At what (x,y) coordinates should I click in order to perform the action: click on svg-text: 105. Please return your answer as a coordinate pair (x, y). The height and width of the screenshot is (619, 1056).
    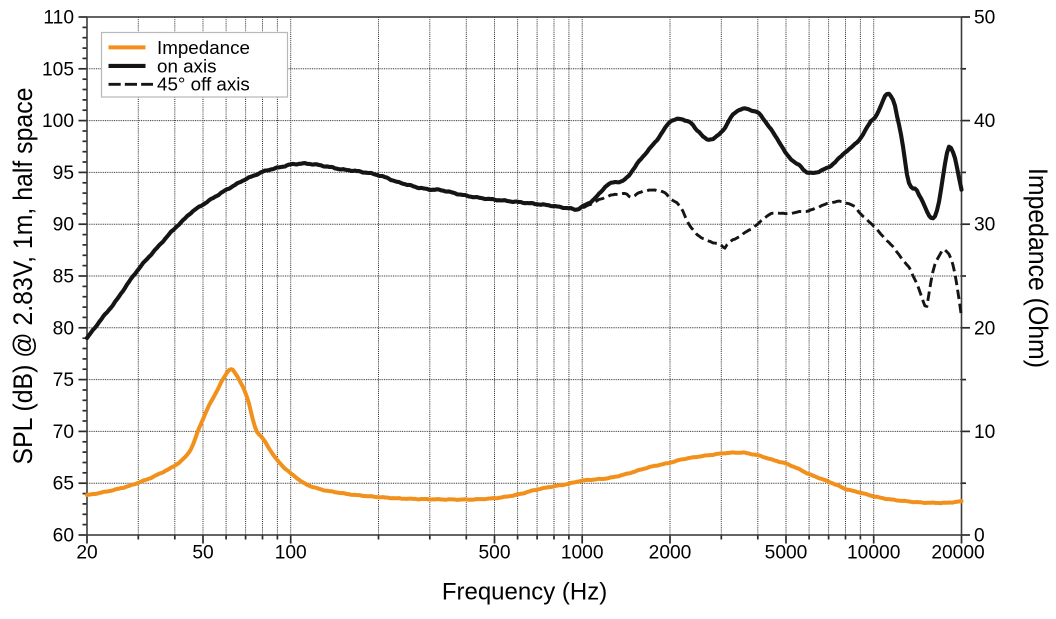
    Looking at the image, I should click on (58, 69).